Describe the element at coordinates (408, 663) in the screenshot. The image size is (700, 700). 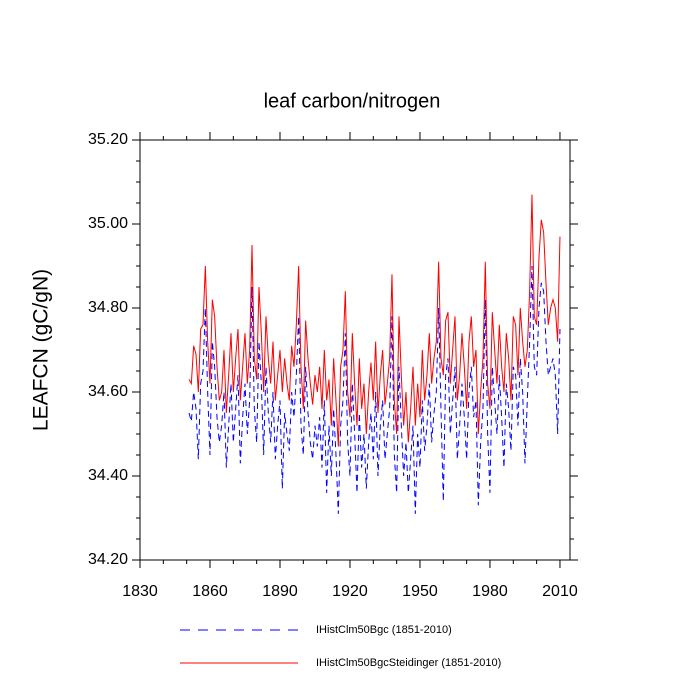
I see `legend-label: IHistClm50BgcSteidinger (1851-2010)` at that location.